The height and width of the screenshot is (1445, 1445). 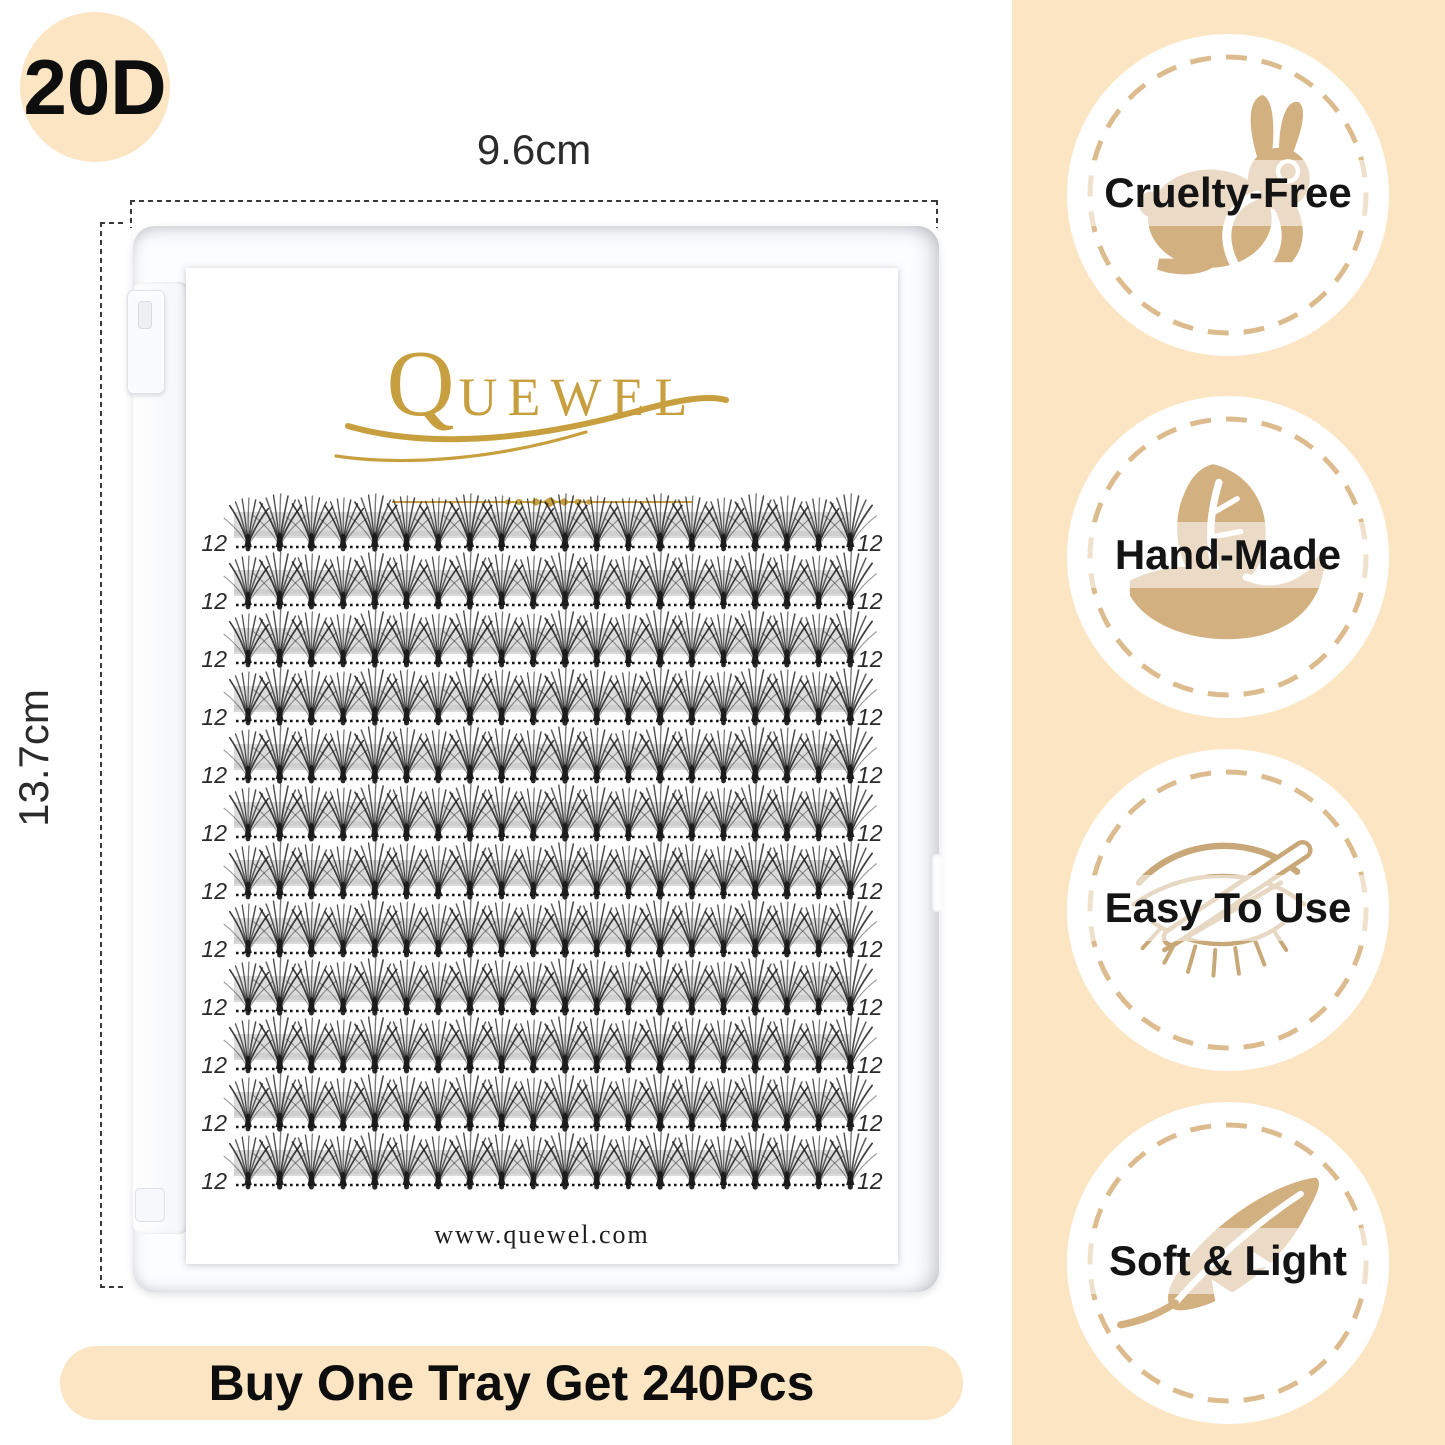 I want to click on height-dimension-tick-bottom, so click(x=113, y=1287).